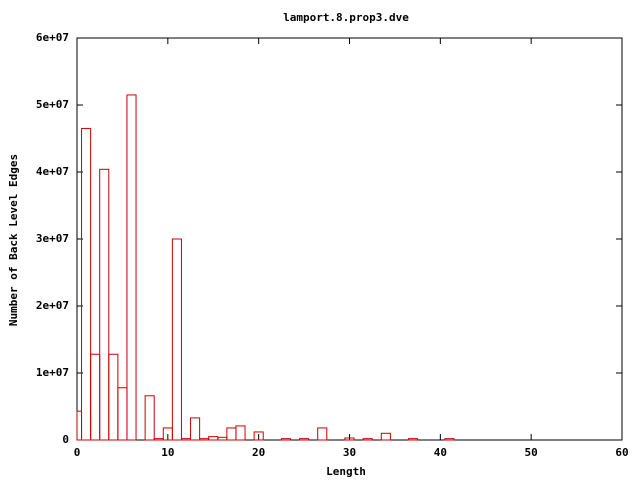 This screenshot has height=480, width=640. What do you see at coordinates (440, 452) in the screenshot?
I see `x-tick-label: 40` at bounding box center [440, 452].